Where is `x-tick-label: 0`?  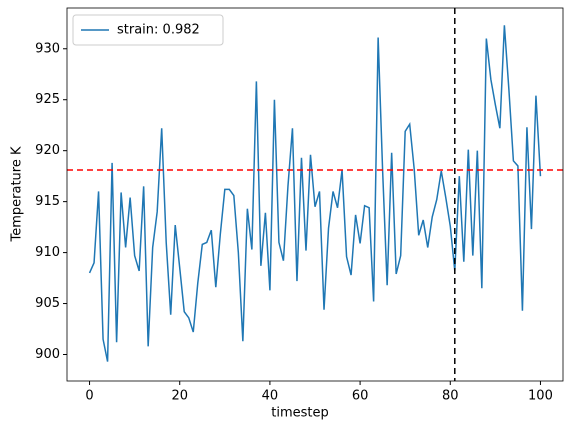
x-tick-label: 0 is located at coordinates (89, 396).